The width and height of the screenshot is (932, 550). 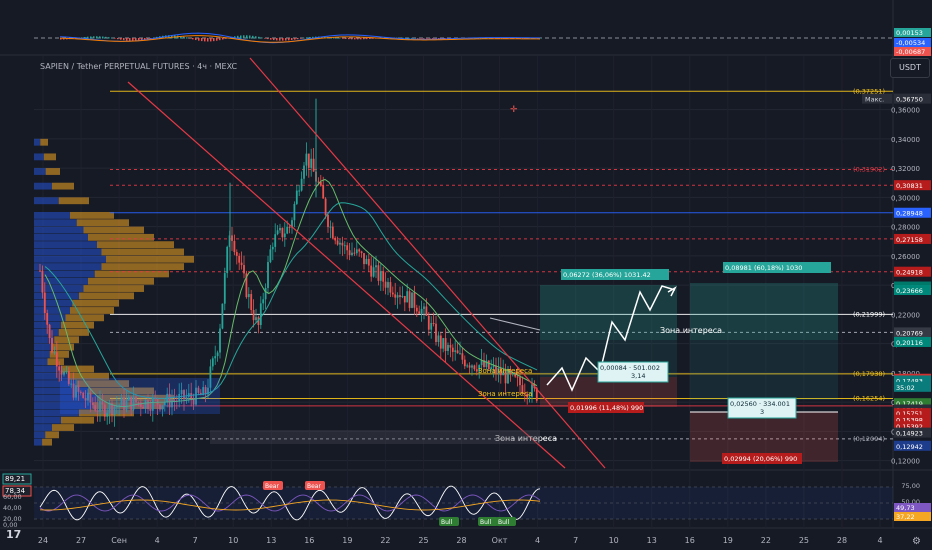 I want to click on signal-label: Bear, so click(x=314, y=486).